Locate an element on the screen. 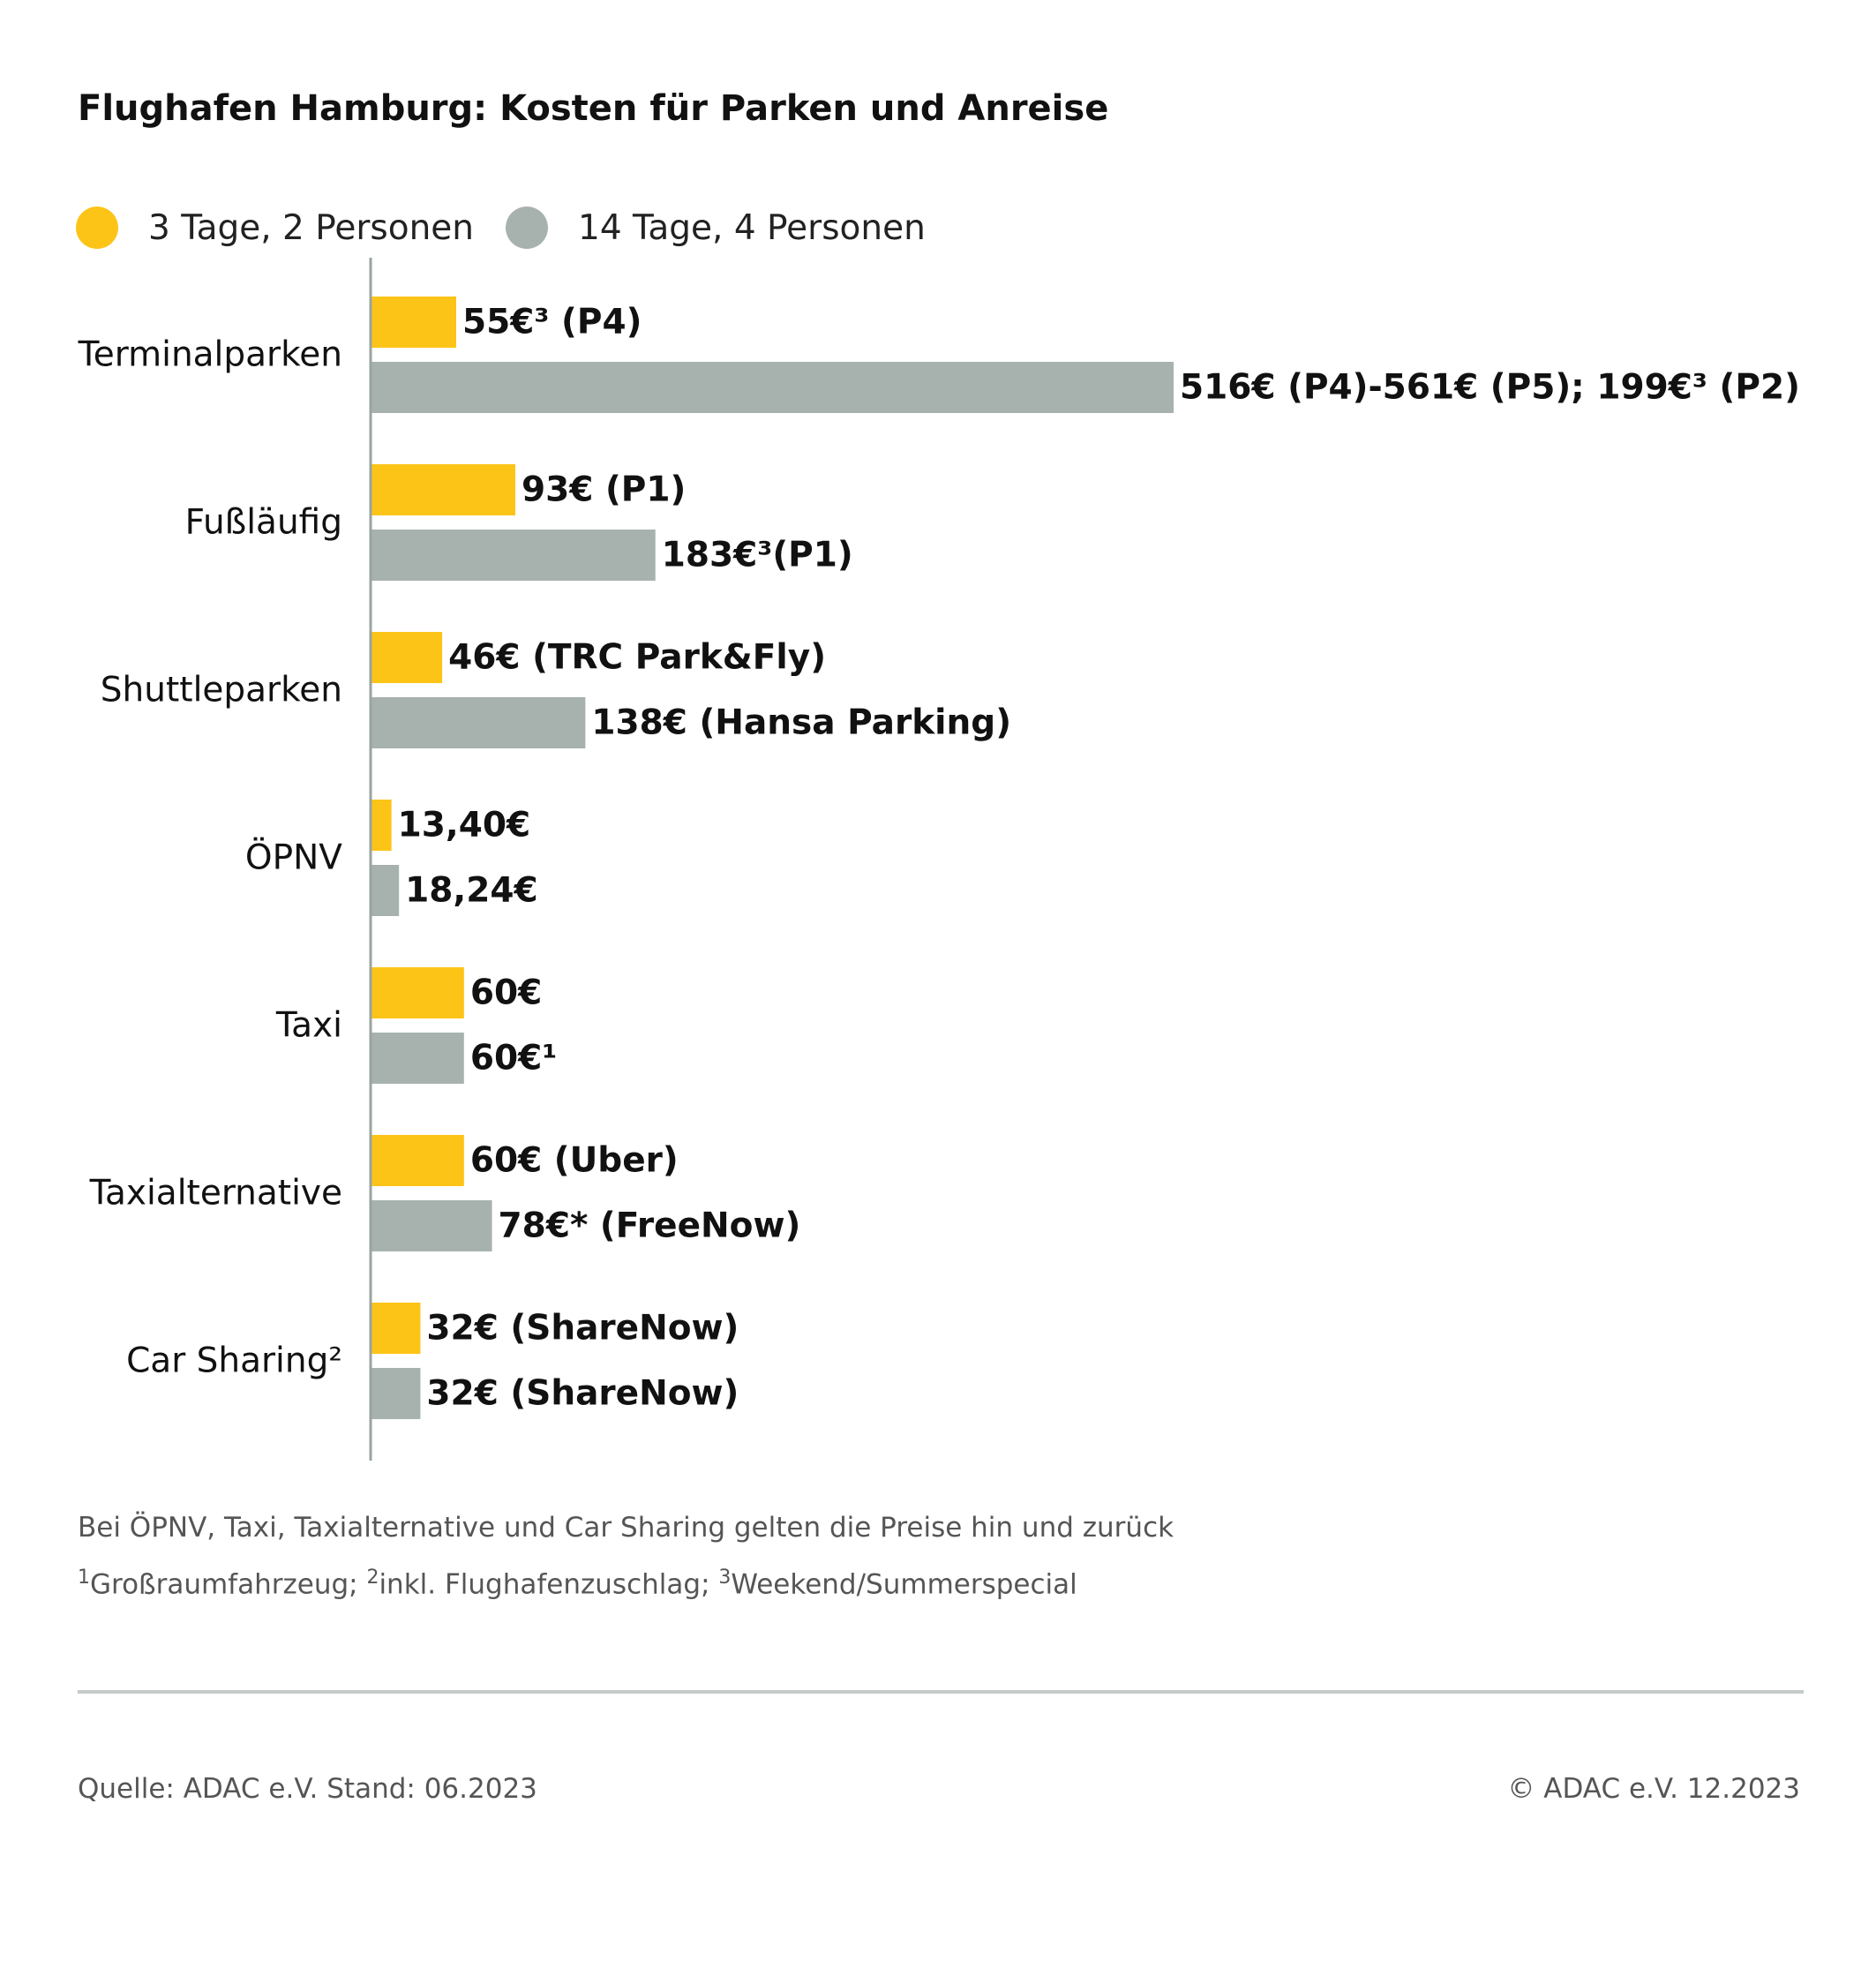 Image resolution: width=1876 pixels, height=1961 pixels. data-label: 60€¹ is located at coordinates (514, 1058).